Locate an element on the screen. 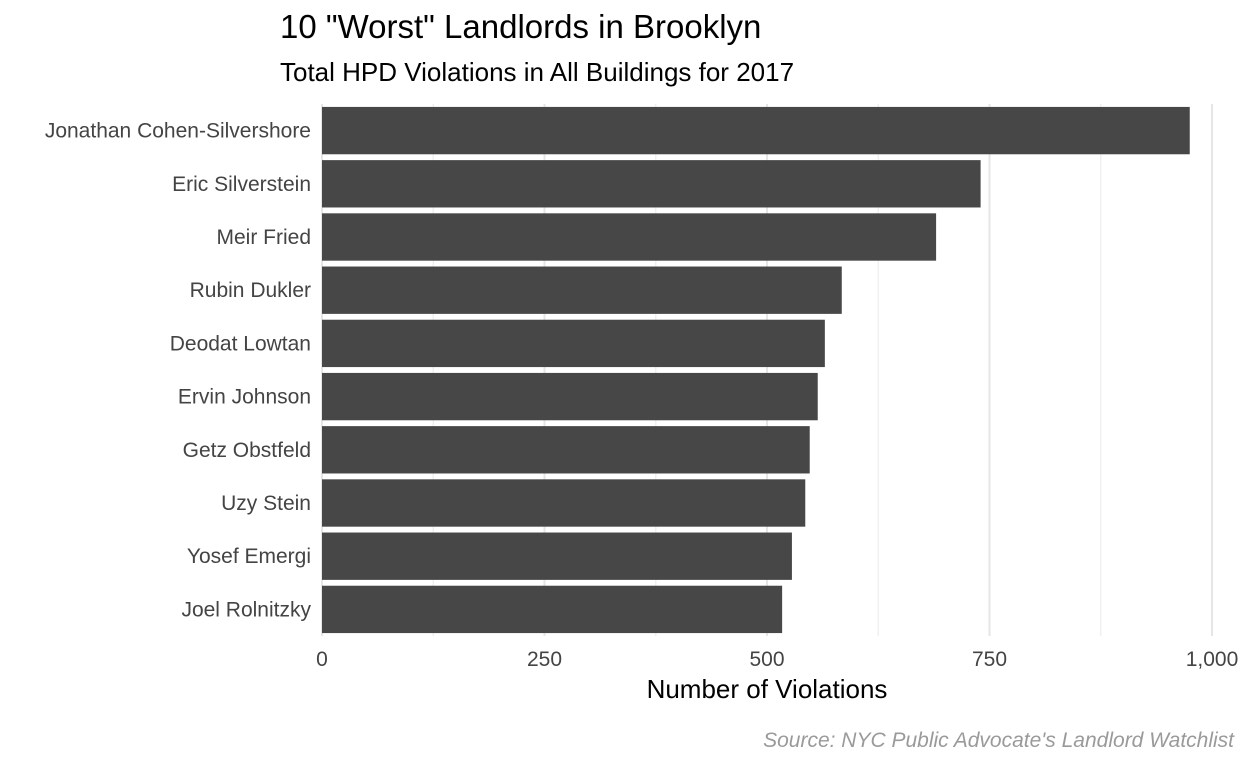 The height and width of the screenshot is (768, 1248). x-tick-label: 750 is located at coordinates (989, 659).